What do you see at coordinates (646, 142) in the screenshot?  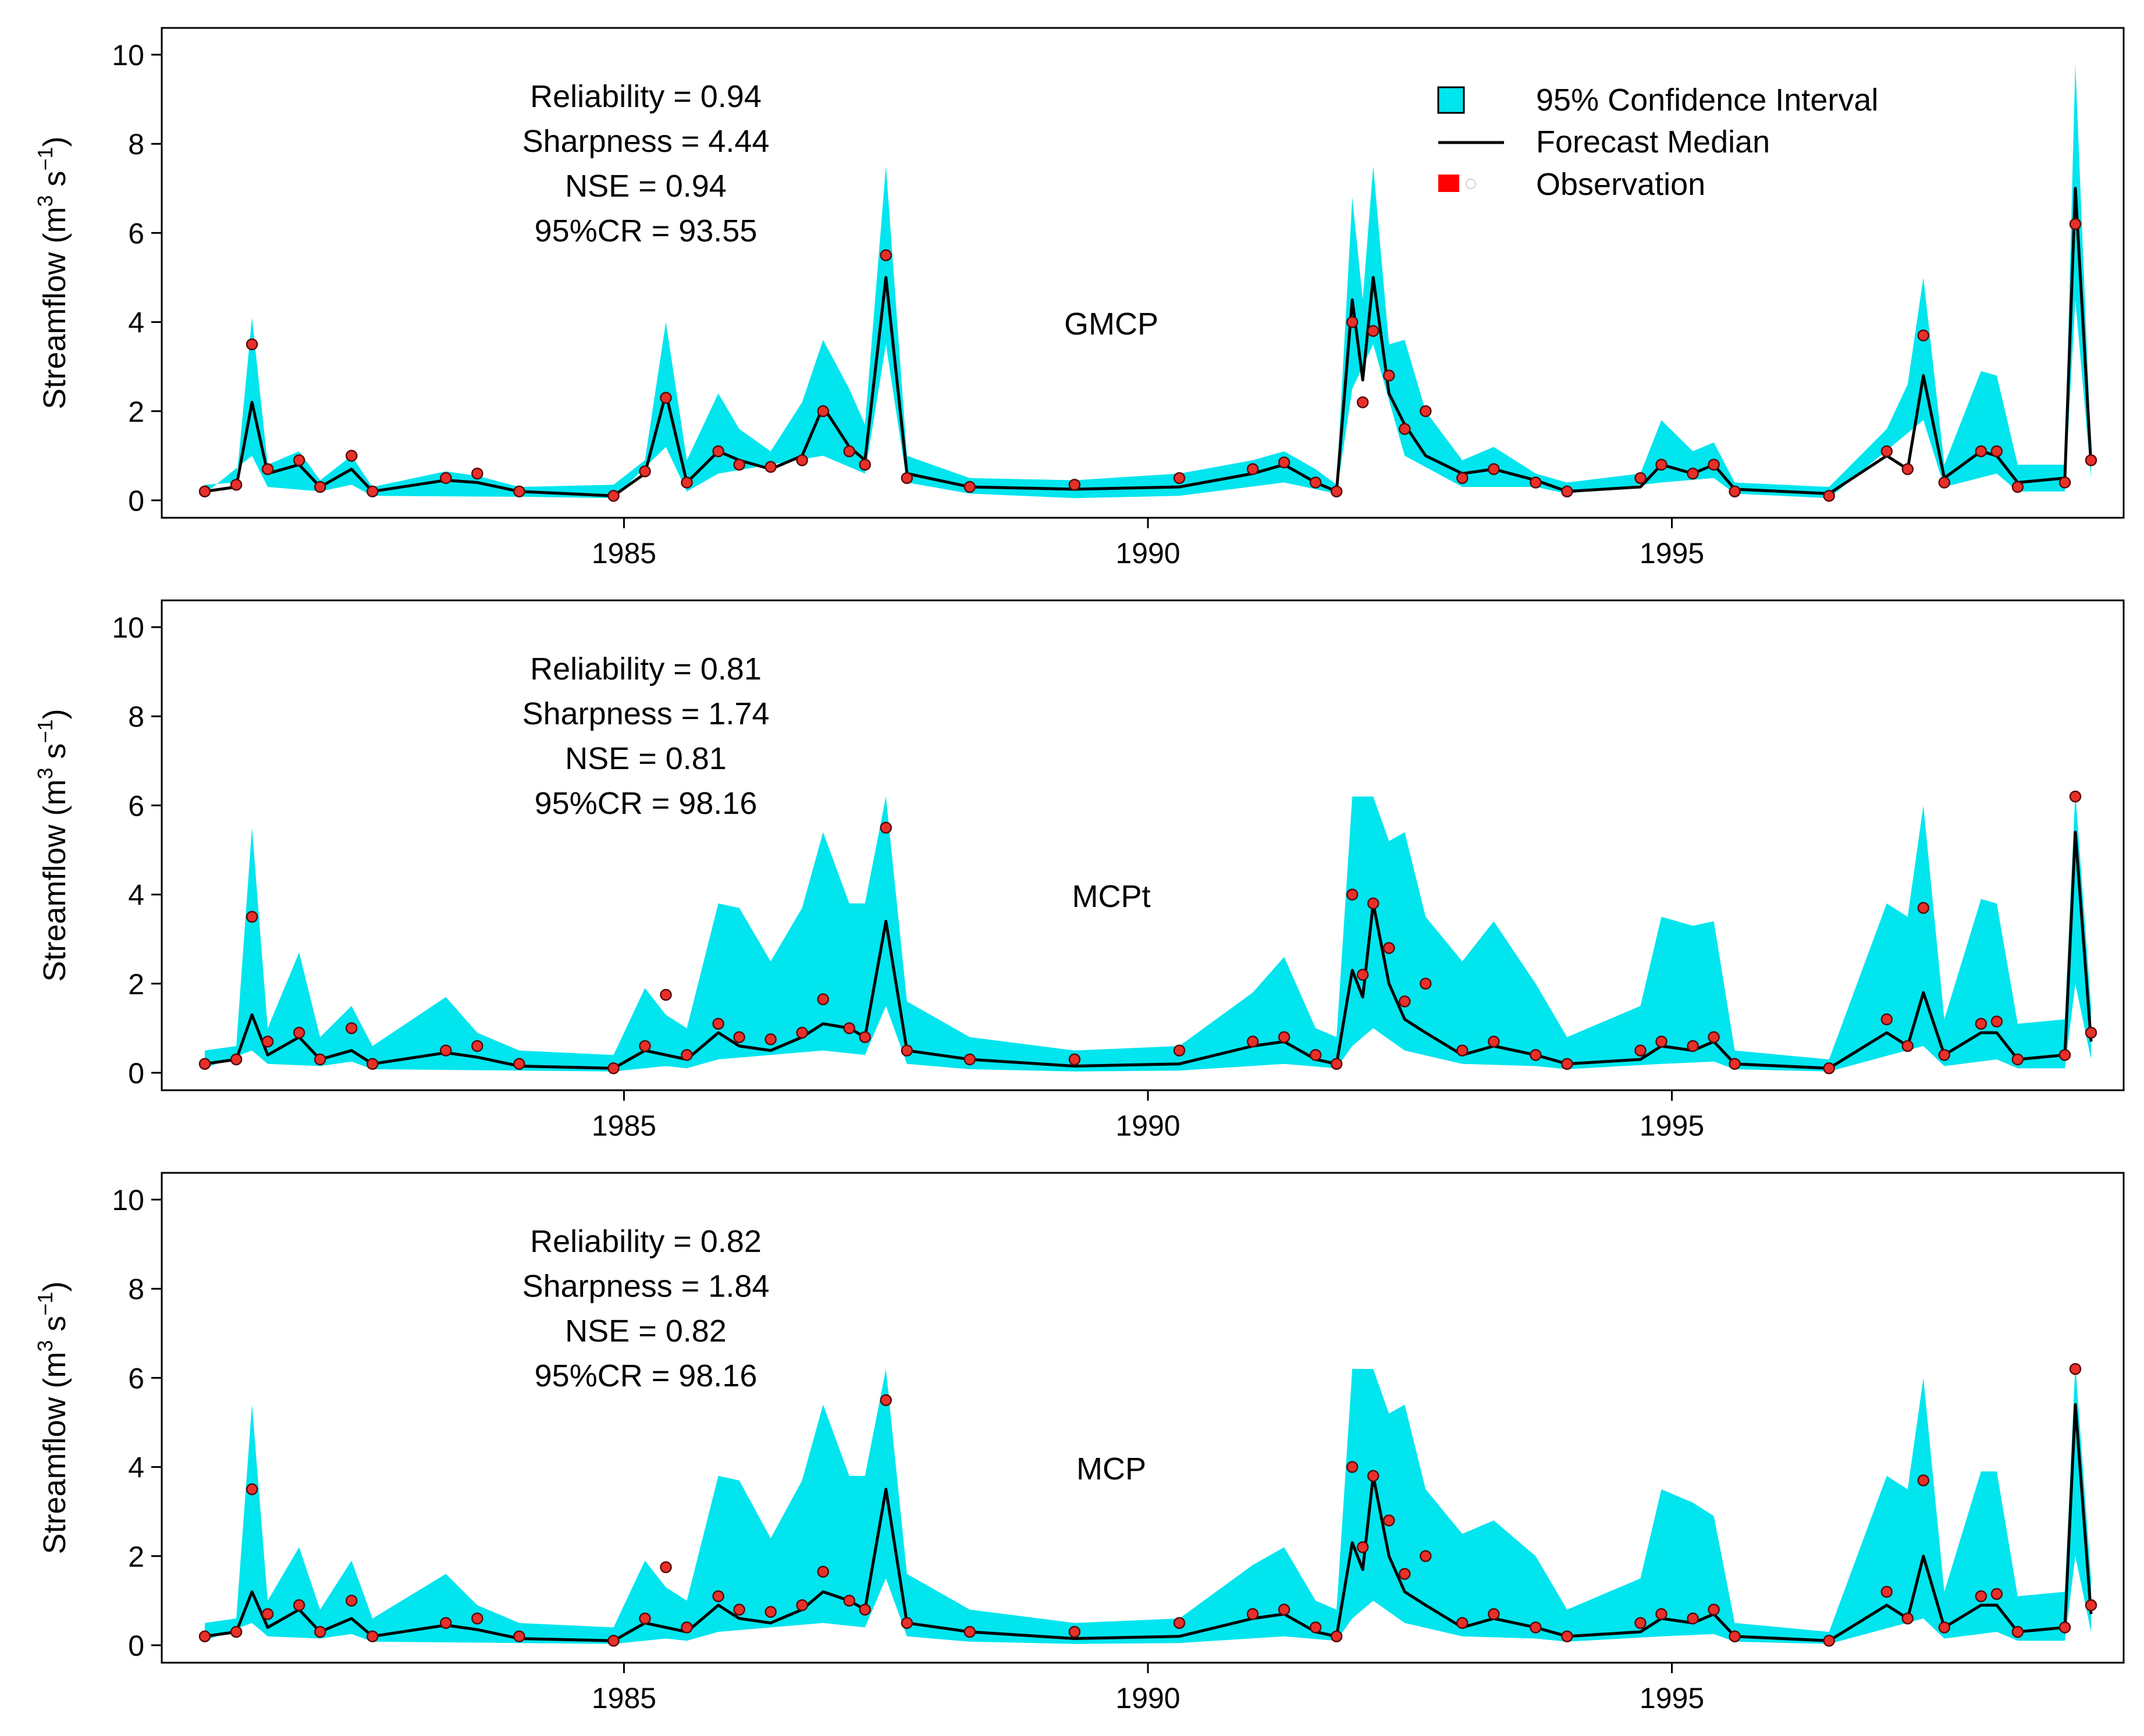 I see `stat-sharpness: Sharpness = 4.44` at bounding box center [646, 142].